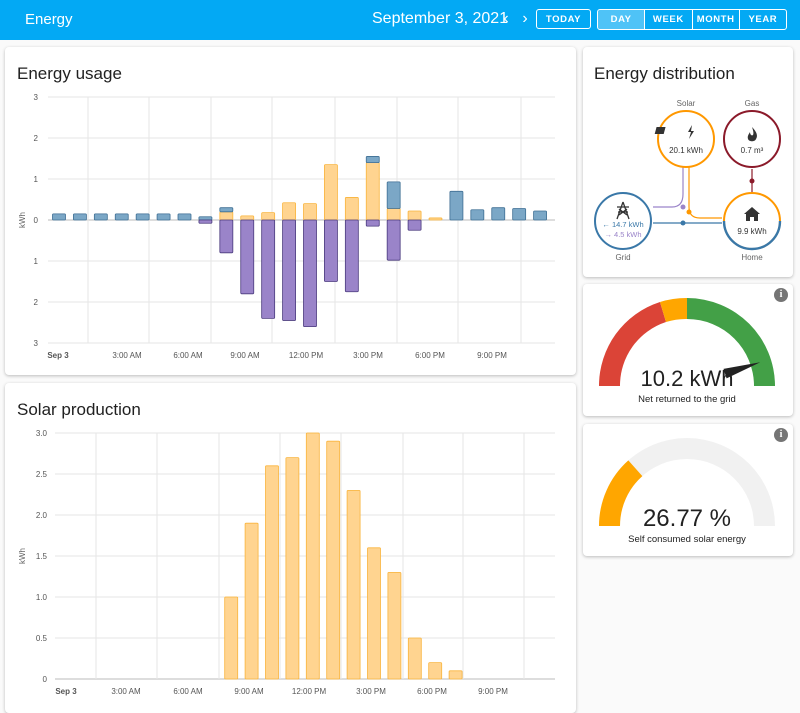 The width and height of the screenshot is (800, 713). What do you see at coordinates (622, 19) in the screenshot?
I see `period-day-button: DAY` at bounding box center [622, 19].